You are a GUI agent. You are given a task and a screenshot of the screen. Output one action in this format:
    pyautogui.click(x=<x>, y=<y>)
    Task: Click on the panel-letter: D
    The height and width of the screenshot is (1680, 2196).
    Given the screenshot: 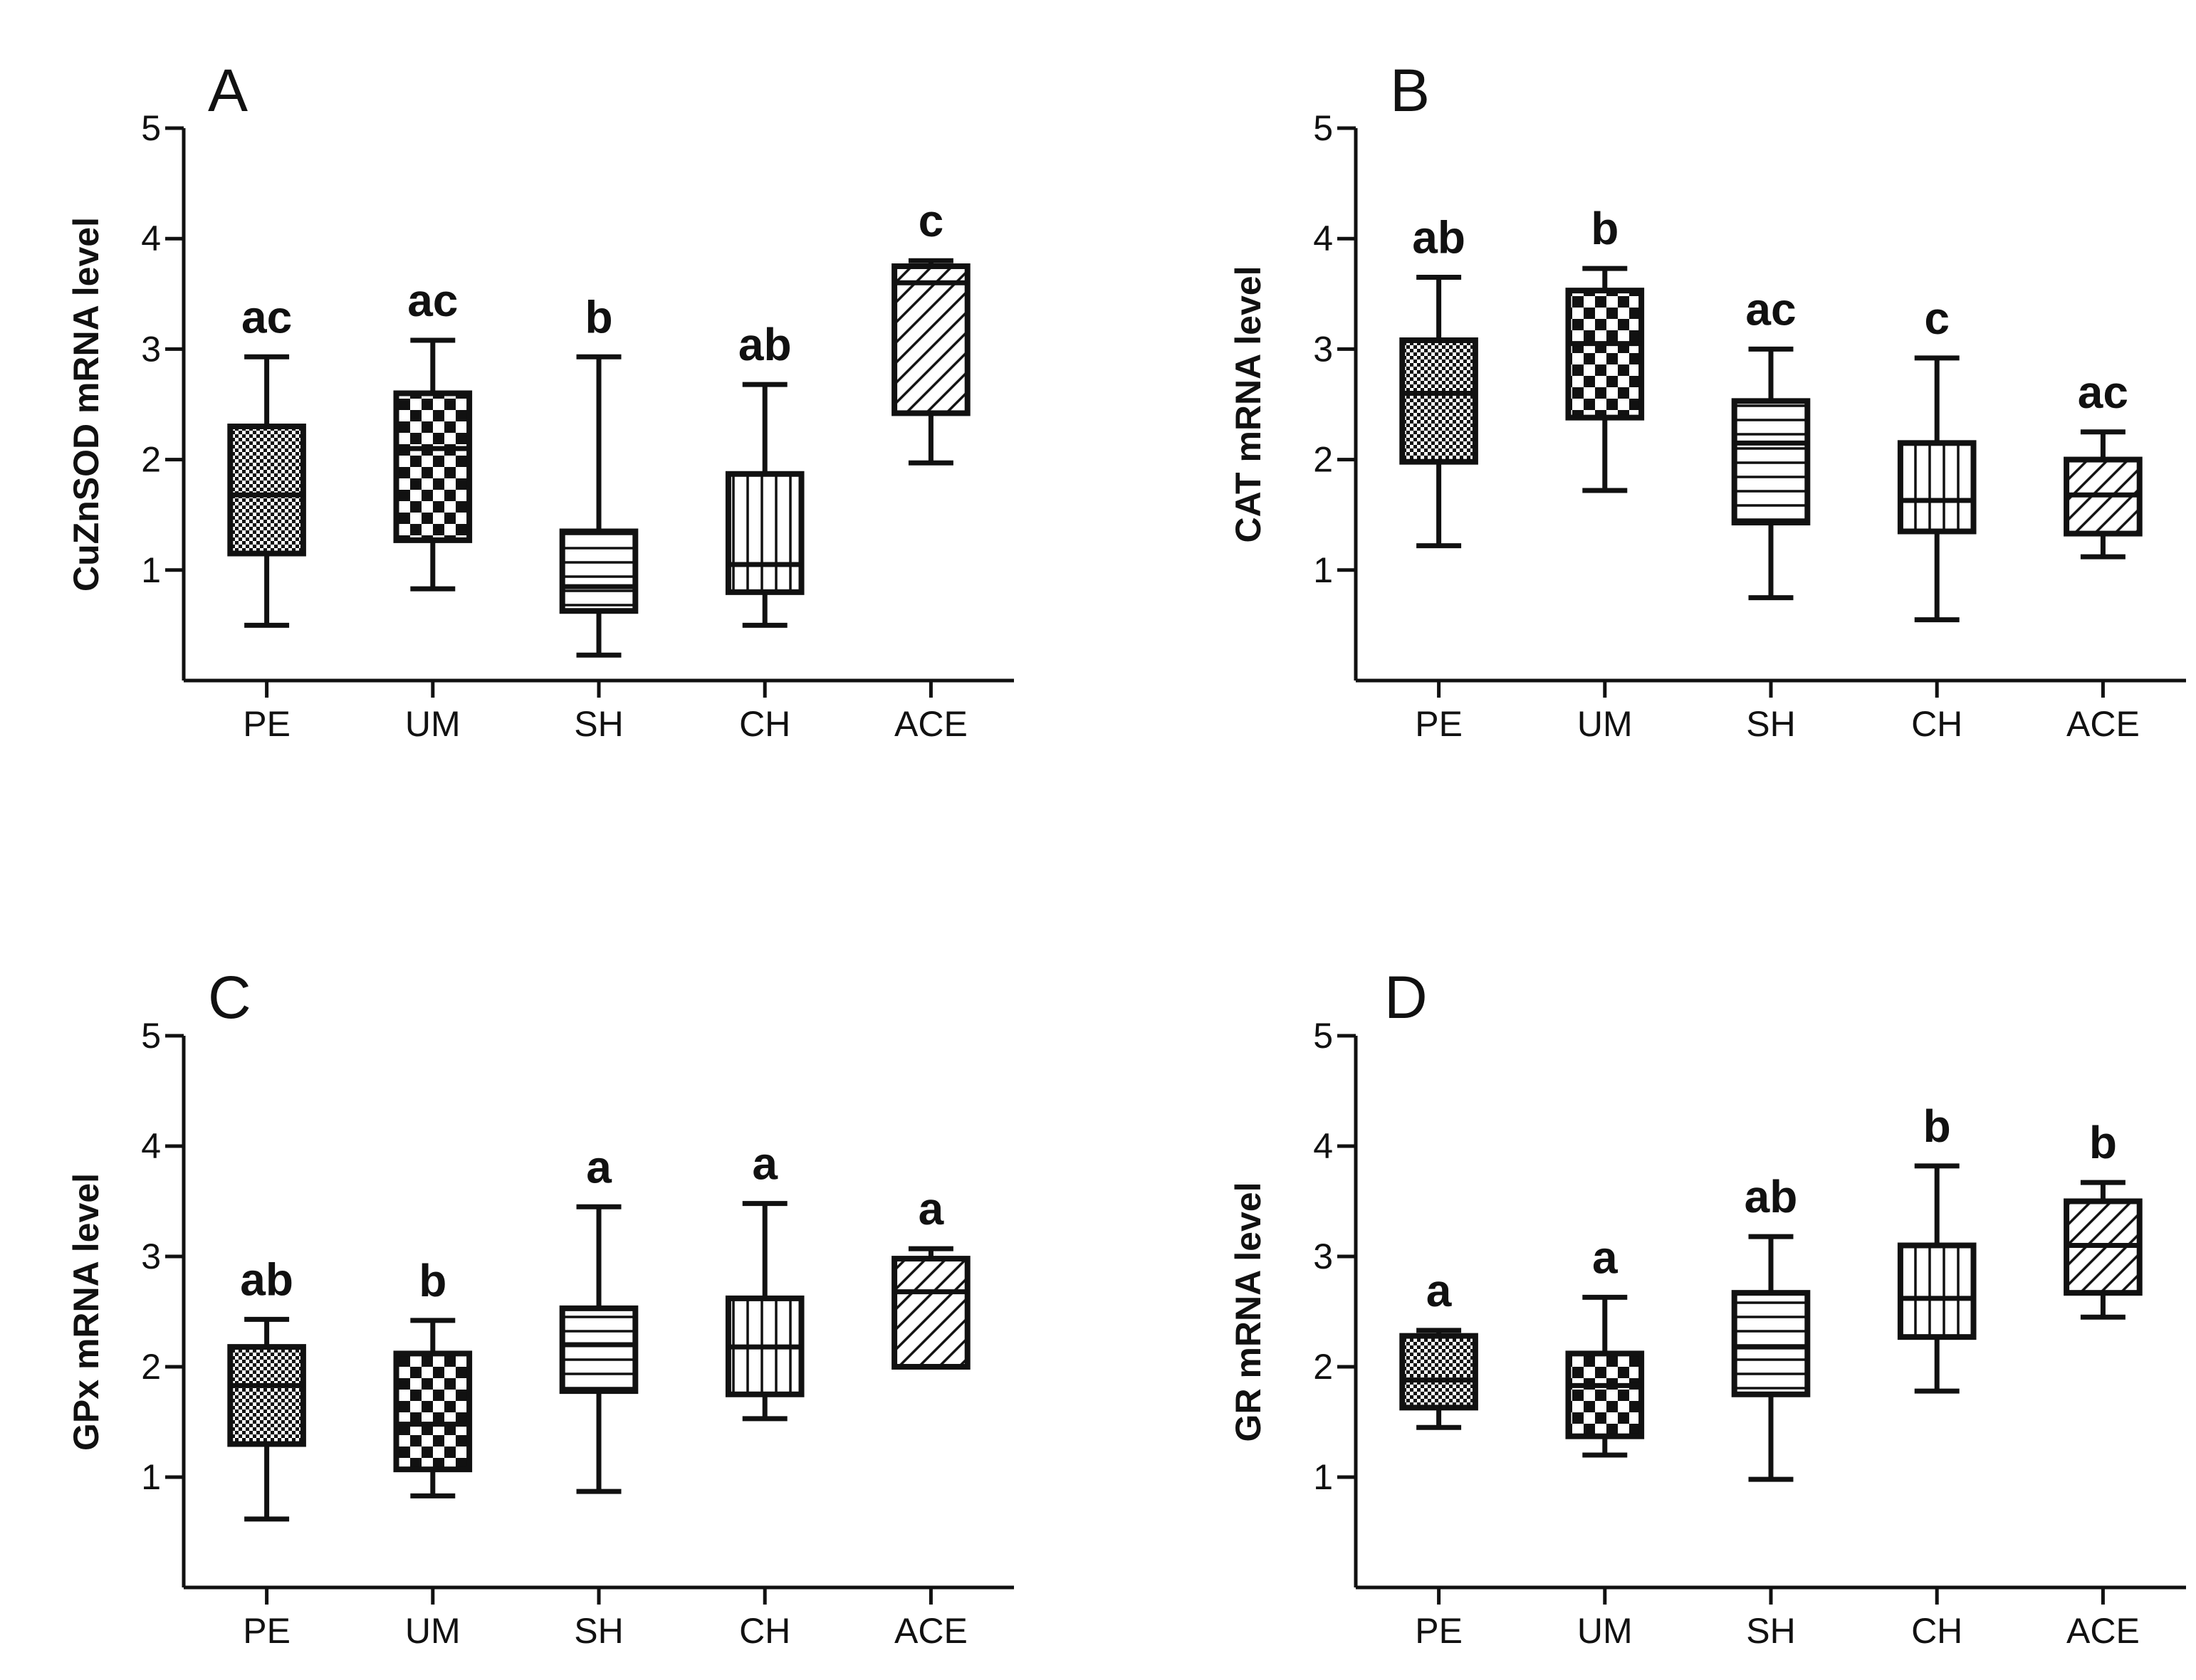 What is the action you would take?
    pyautogui.click(x=1406, y=997)
    